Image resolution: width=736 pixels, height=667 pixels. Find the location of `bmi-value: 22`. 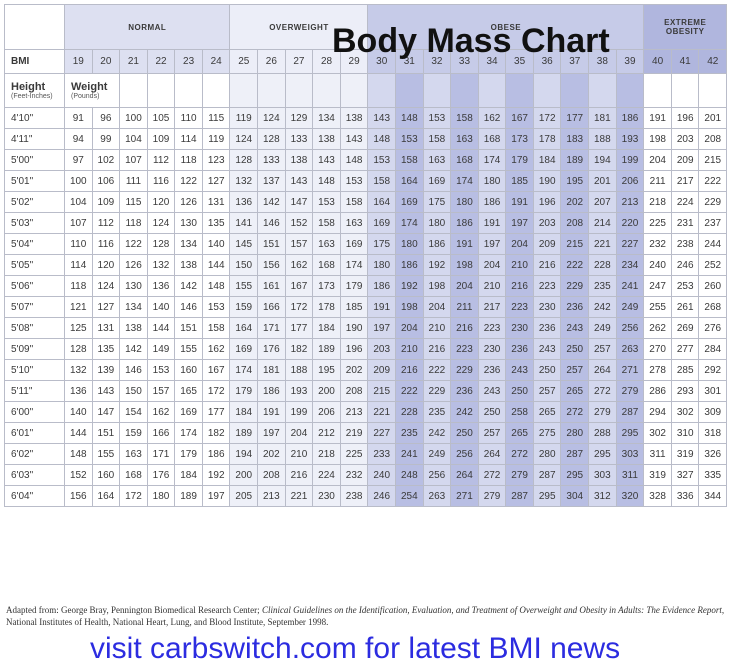

bmi-value: 22 is located at coordinates (161, 61).